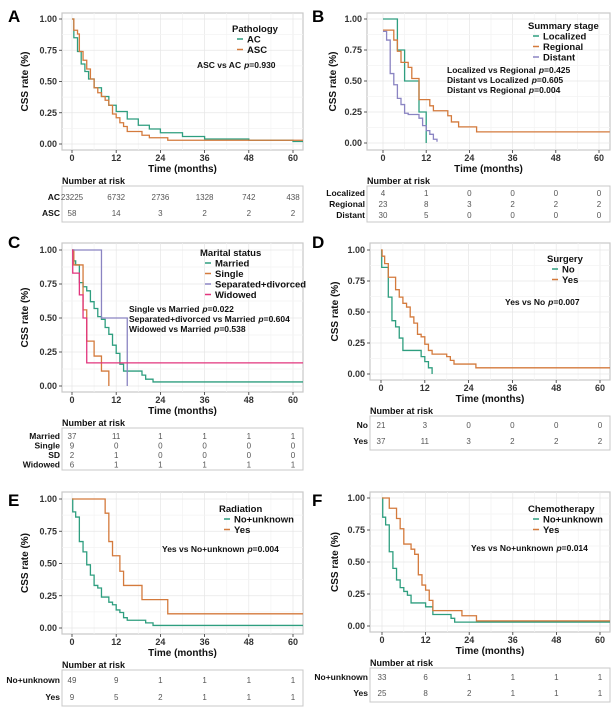 This screenshot has height=710, width=616. I want to click on risk-row-label: AC, so click(54, 197).